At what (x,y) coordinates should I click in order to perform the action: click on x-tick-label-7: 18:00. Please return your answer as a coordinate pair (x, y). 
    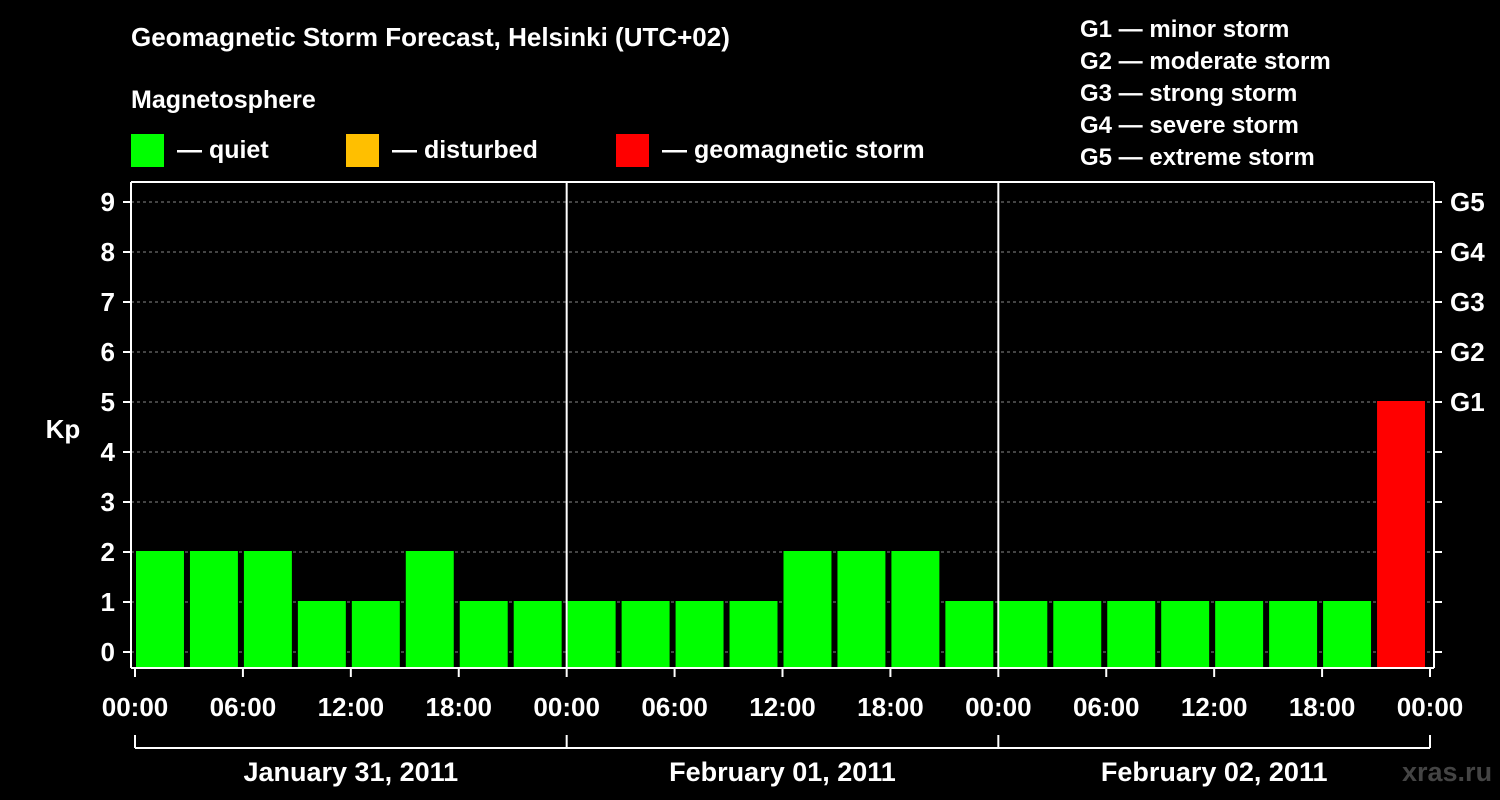
    Looking at the image, I should click on (890, 707).